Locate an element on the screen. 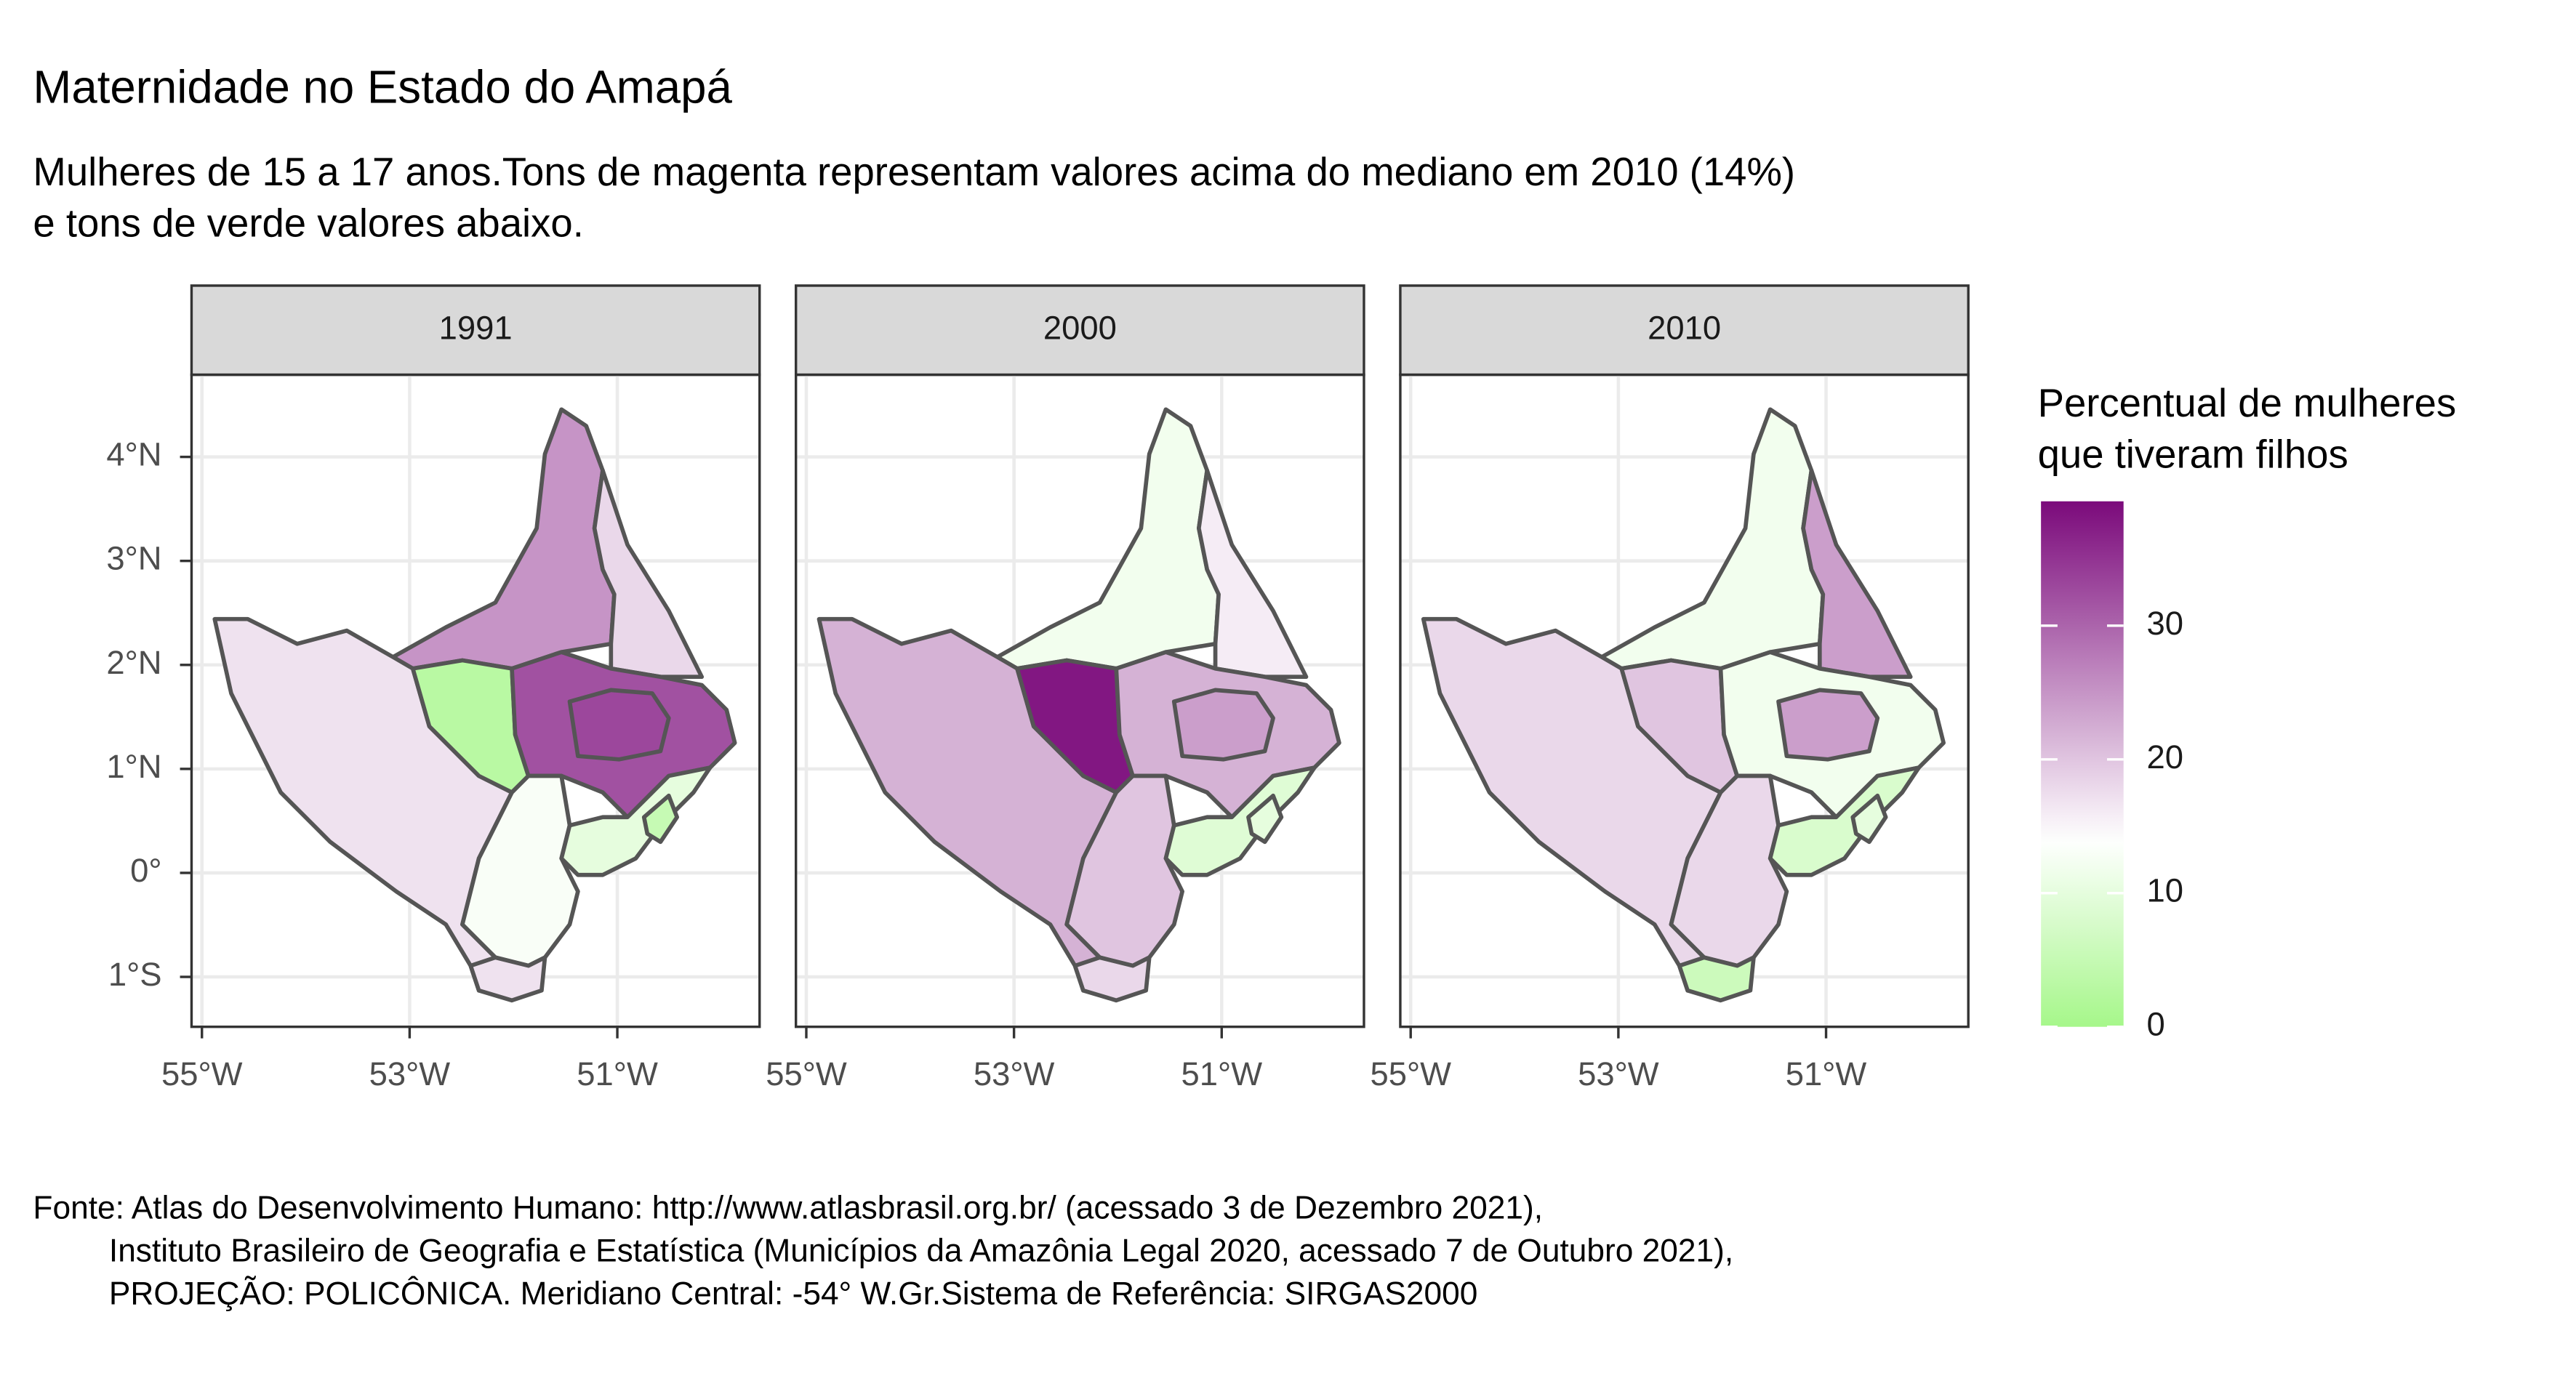  legend-label: 0 is located at coordinates (2156, 1024).